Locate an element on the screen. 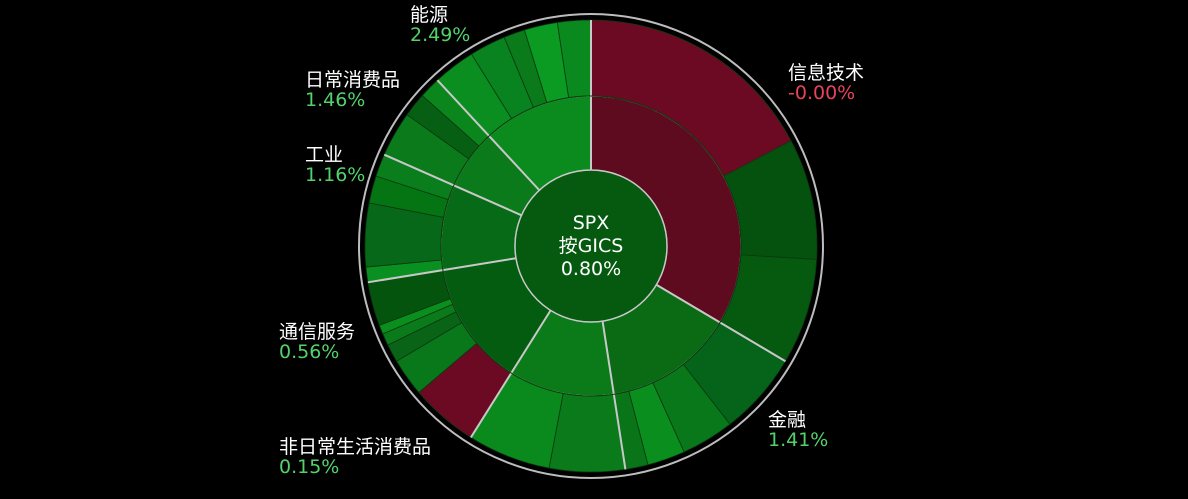 This screenshot has width=1188, height=499. sector-name: 金融 is located at coordinates (787, 420).